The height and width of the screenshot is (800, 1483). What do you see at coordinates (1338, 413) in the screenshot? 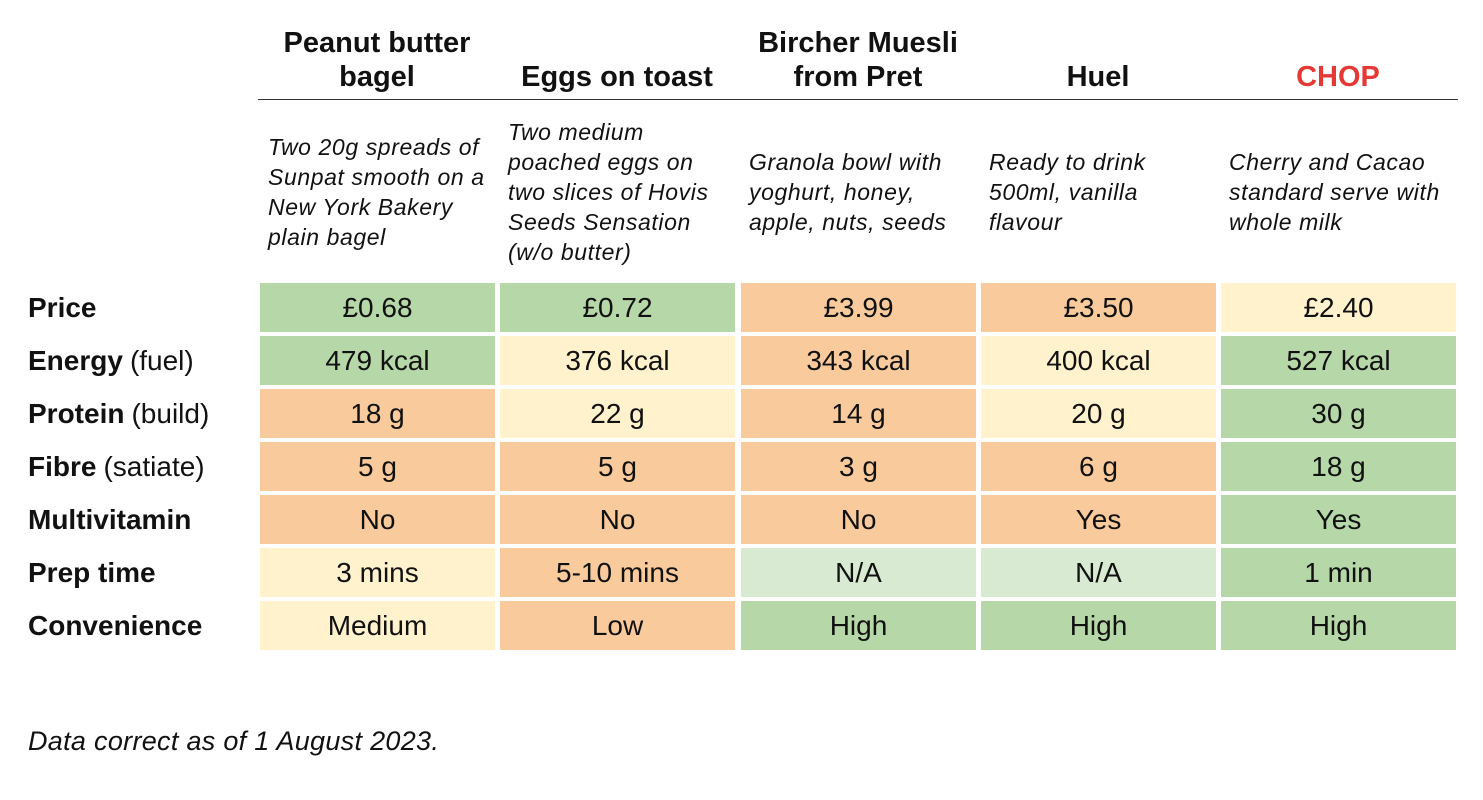
I see `table-cell: 30 g` at bounding box center [1338, 413].